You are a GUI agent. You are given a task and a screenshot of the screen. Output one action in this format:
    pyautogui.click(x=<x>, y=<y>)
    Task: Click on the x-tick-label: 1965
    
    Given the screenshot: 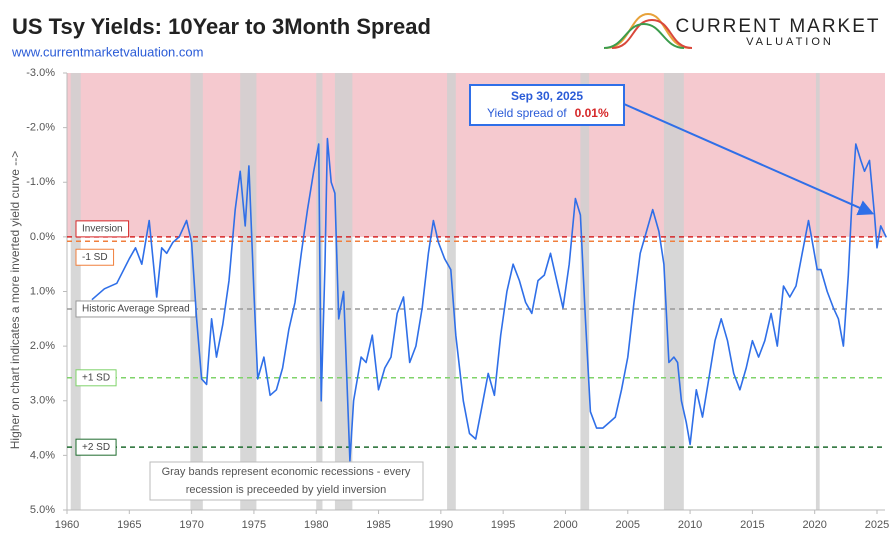 What is the action you would take?
    pyautogui.click(x=129, y=525)
    